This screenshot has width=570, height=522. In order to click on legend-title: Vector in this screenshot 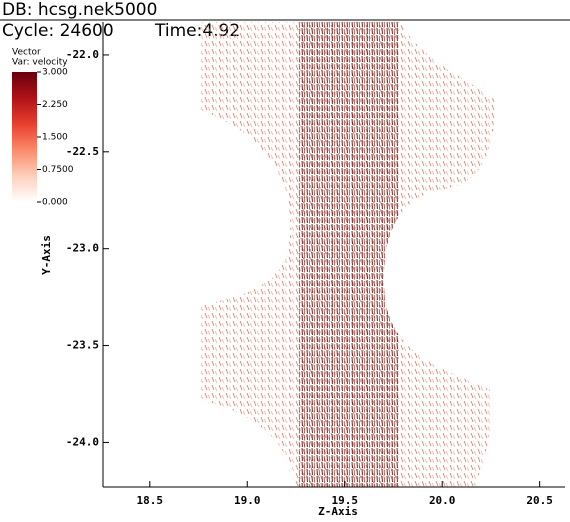, I will do `click(26, 53)`.